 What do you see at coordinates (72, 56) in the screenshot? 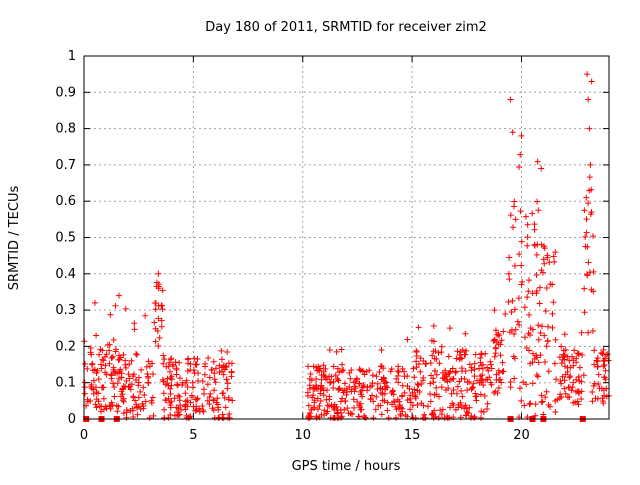
I see `y-tick-label: 1` at bounding box center [72, 56].